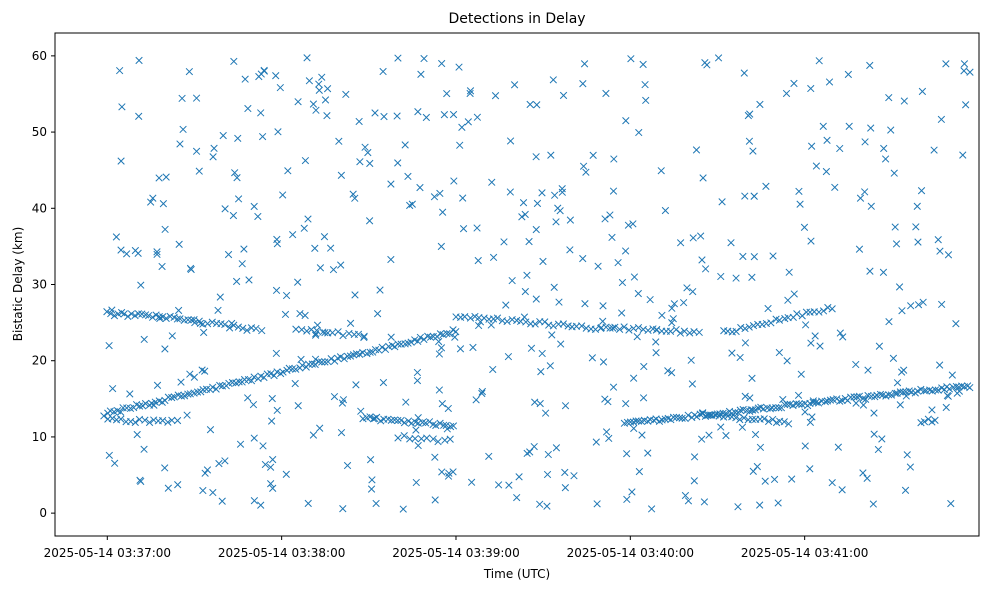 This screenshot has width=989, height=590. What do you see at coordinates (39, 132) in the screenshot?
I see `y-tick-label: 50` at bounding box center [39, 132].